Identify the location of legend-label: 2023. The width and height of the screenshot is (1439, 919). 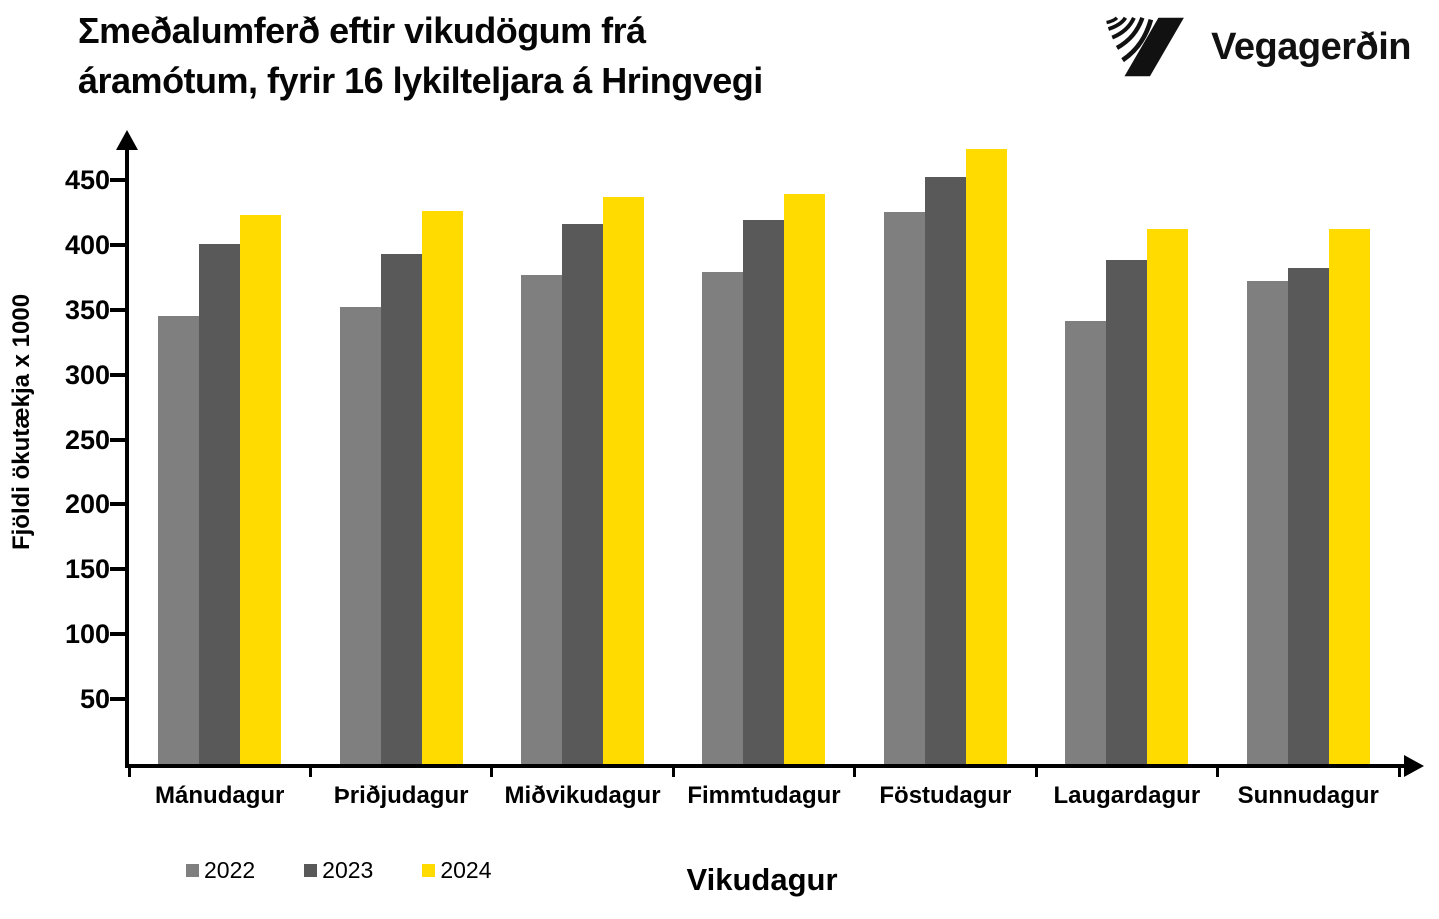
(348, 870).